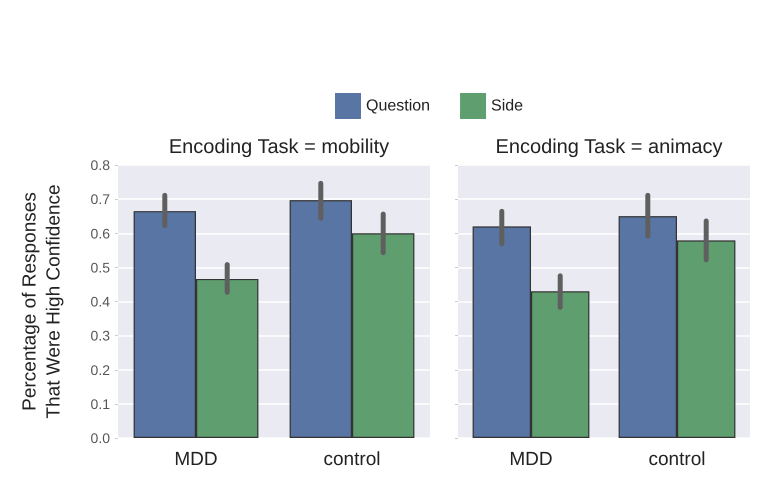  Describe the element at coordinates (507, 106) in the screenshot. I see `legend-label: Side` at that location.